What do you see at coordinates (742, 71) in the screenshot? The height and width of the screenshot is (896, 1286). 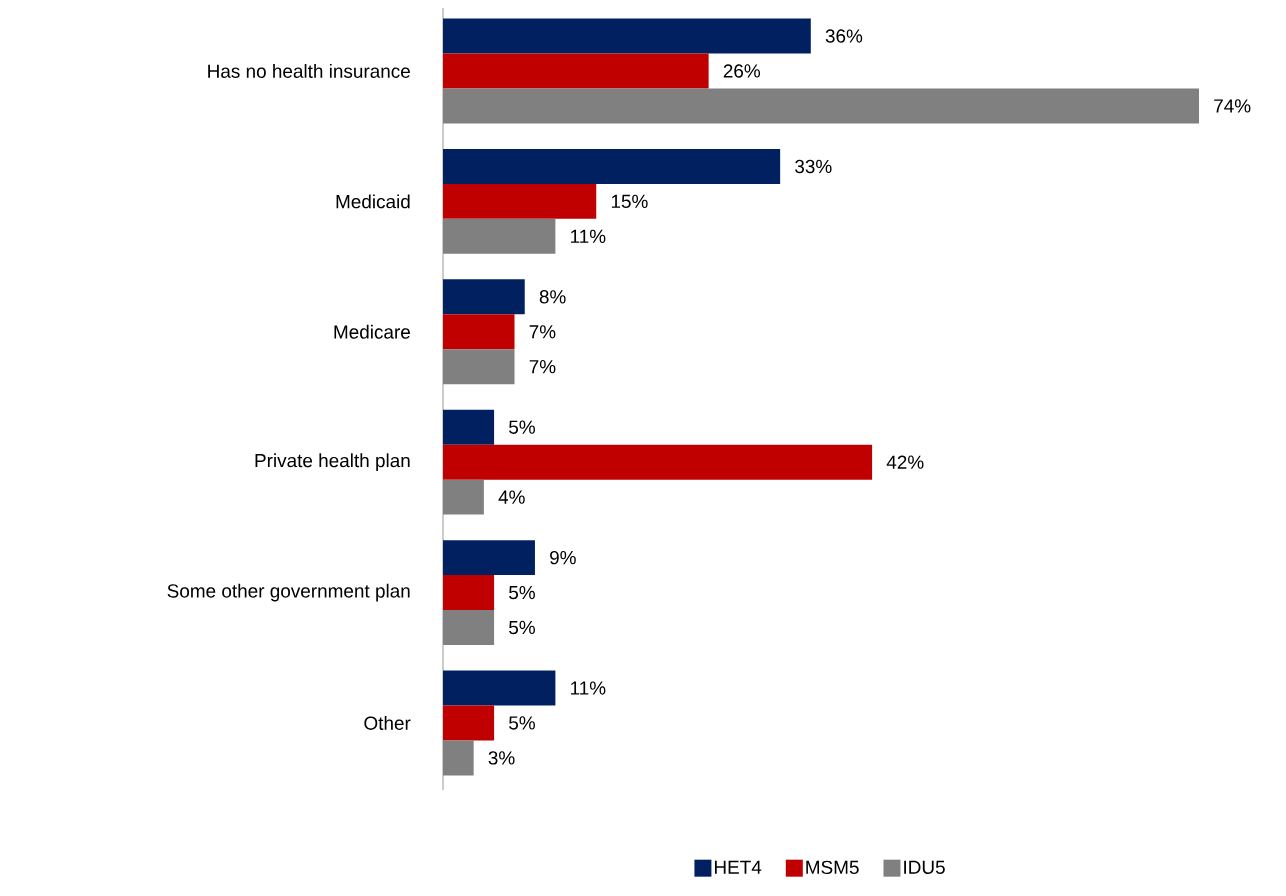 I see `data-label: 26%` at bounding box center [742, 71].